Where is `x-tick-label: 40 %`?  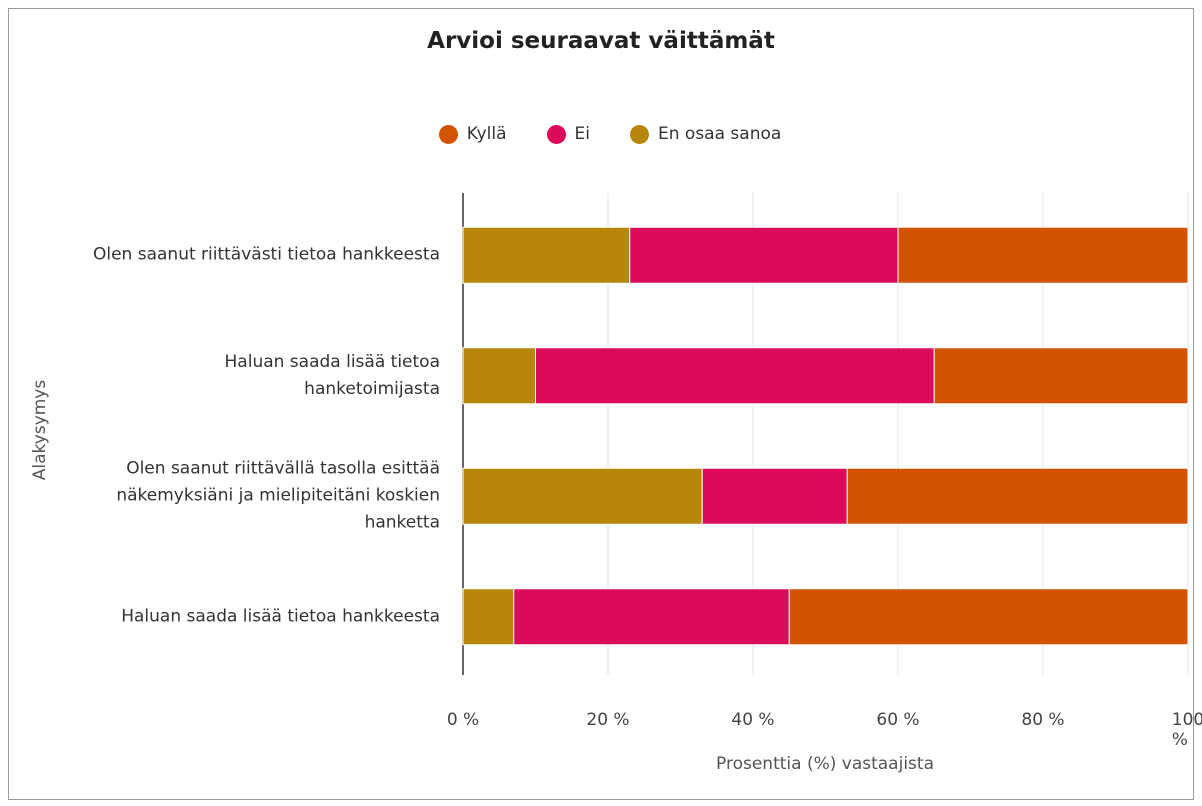
x-tick-label: 40 % is located at coordinates (753, 720).